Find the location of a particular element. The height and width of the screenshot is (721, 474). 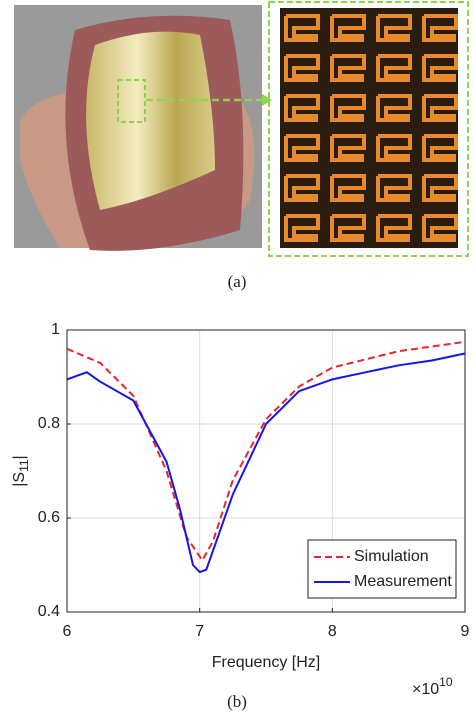

x-multiplier-base: ×10 is located at coordinates (425, 689).